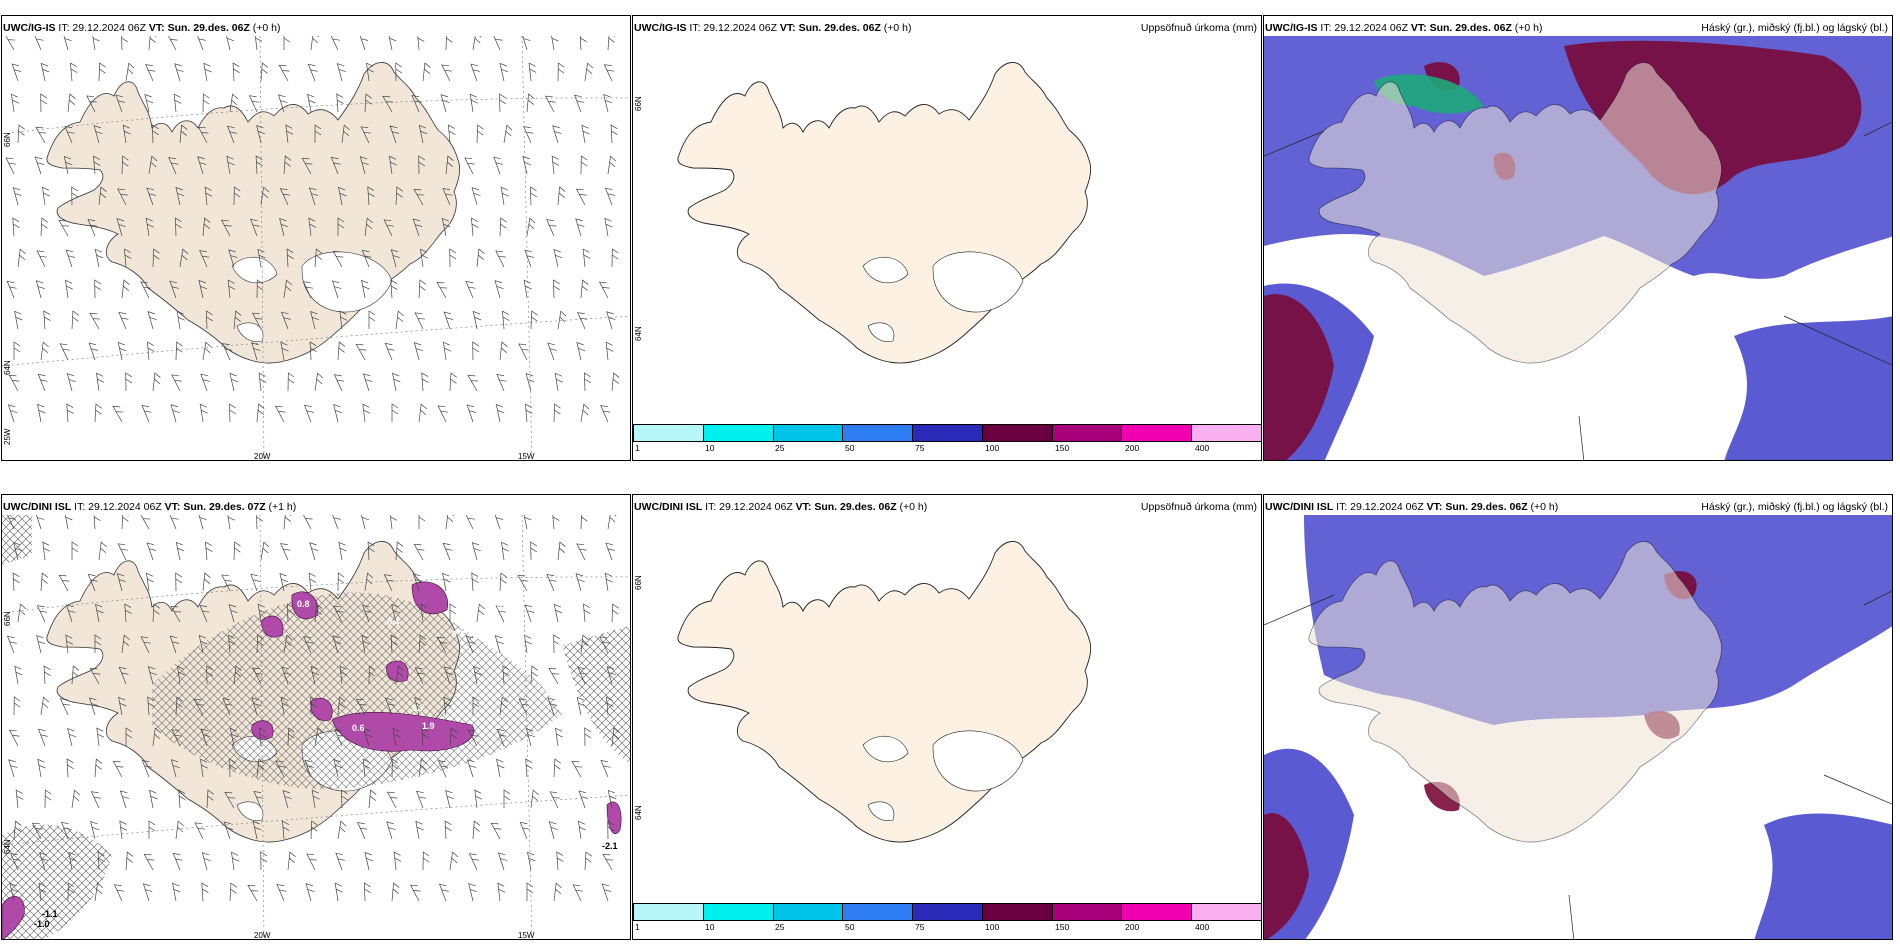 The height and width of the screenshot is (950, 1900). What do you see at coordinates (1578, 764) in the screenshot?
I see `domain-lines` at bounding box center [1578, 764].